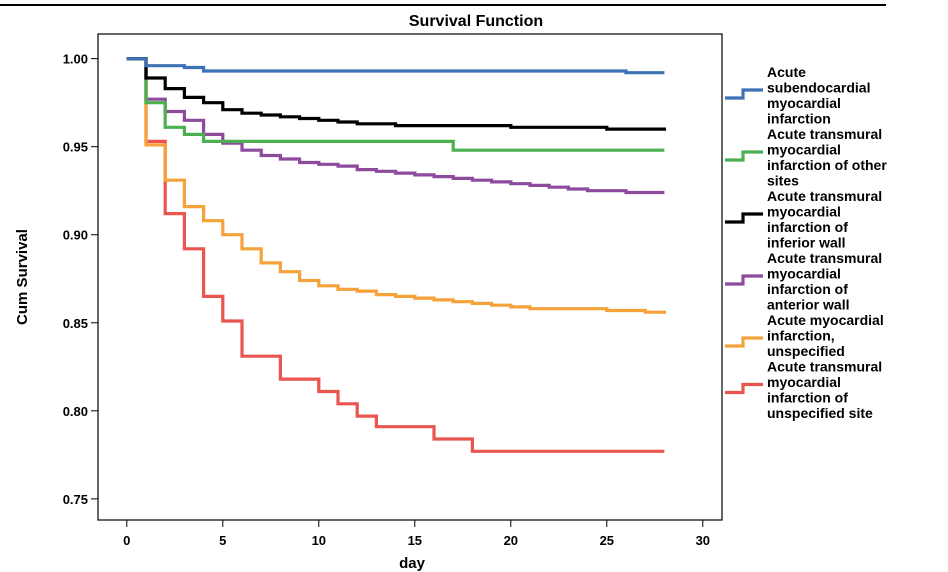  Describe the element at coordinates (820, 413) in the screenshot. I see `legend-label: unspecified site` at that location.